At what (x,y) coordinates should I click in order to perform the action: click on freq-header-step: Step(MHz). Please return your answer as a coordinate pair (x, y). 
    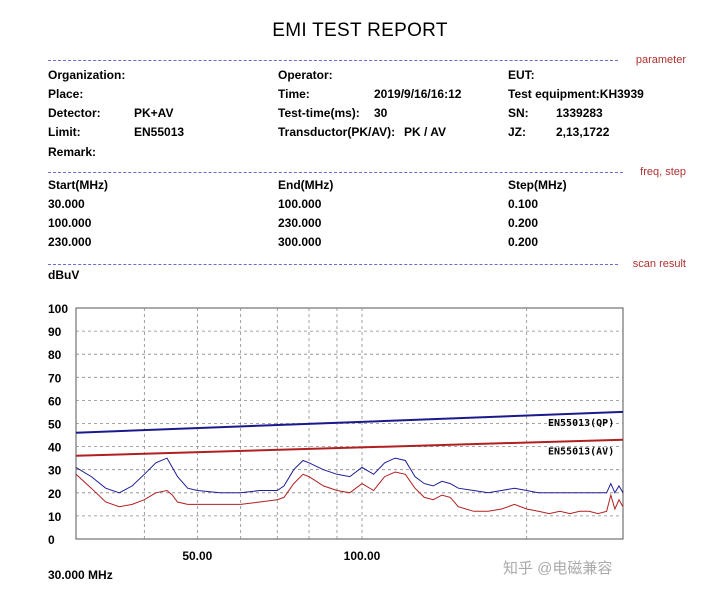
    Looking at the image, I should click on (537, 185).